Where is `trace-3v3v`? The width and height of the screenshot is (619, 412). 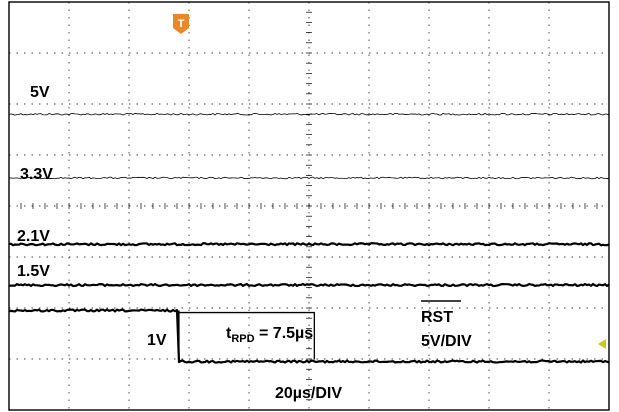
trace-3v3v is located at coordinates (309, 178).